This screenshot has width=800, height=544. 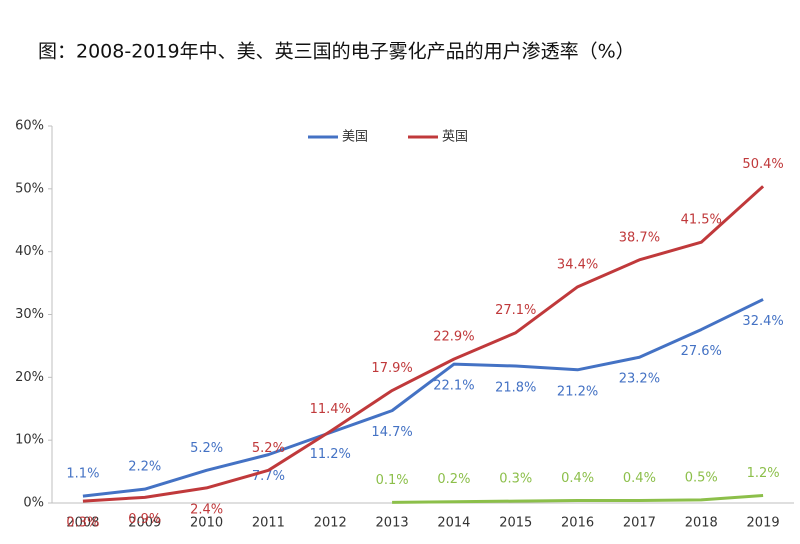 What do you see at coordinates (330, 409) in the screenshot?
I see `data-label: 11.4%` at bounding box center [330, 409].